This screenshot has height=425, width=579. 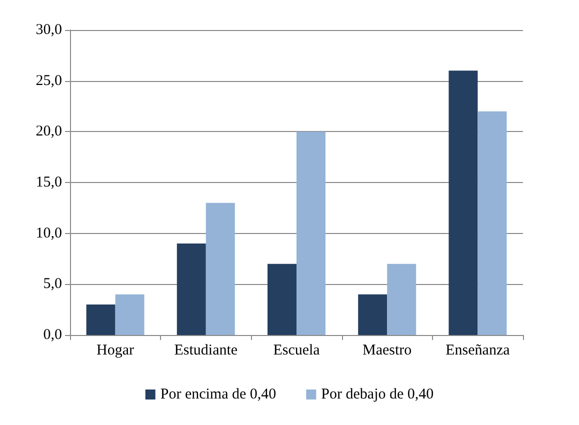 What do you see at coordinates (218, 394) in the screenshot?
I see `legend-label: Por encima de 0,40` at bounding box center [218, 394].